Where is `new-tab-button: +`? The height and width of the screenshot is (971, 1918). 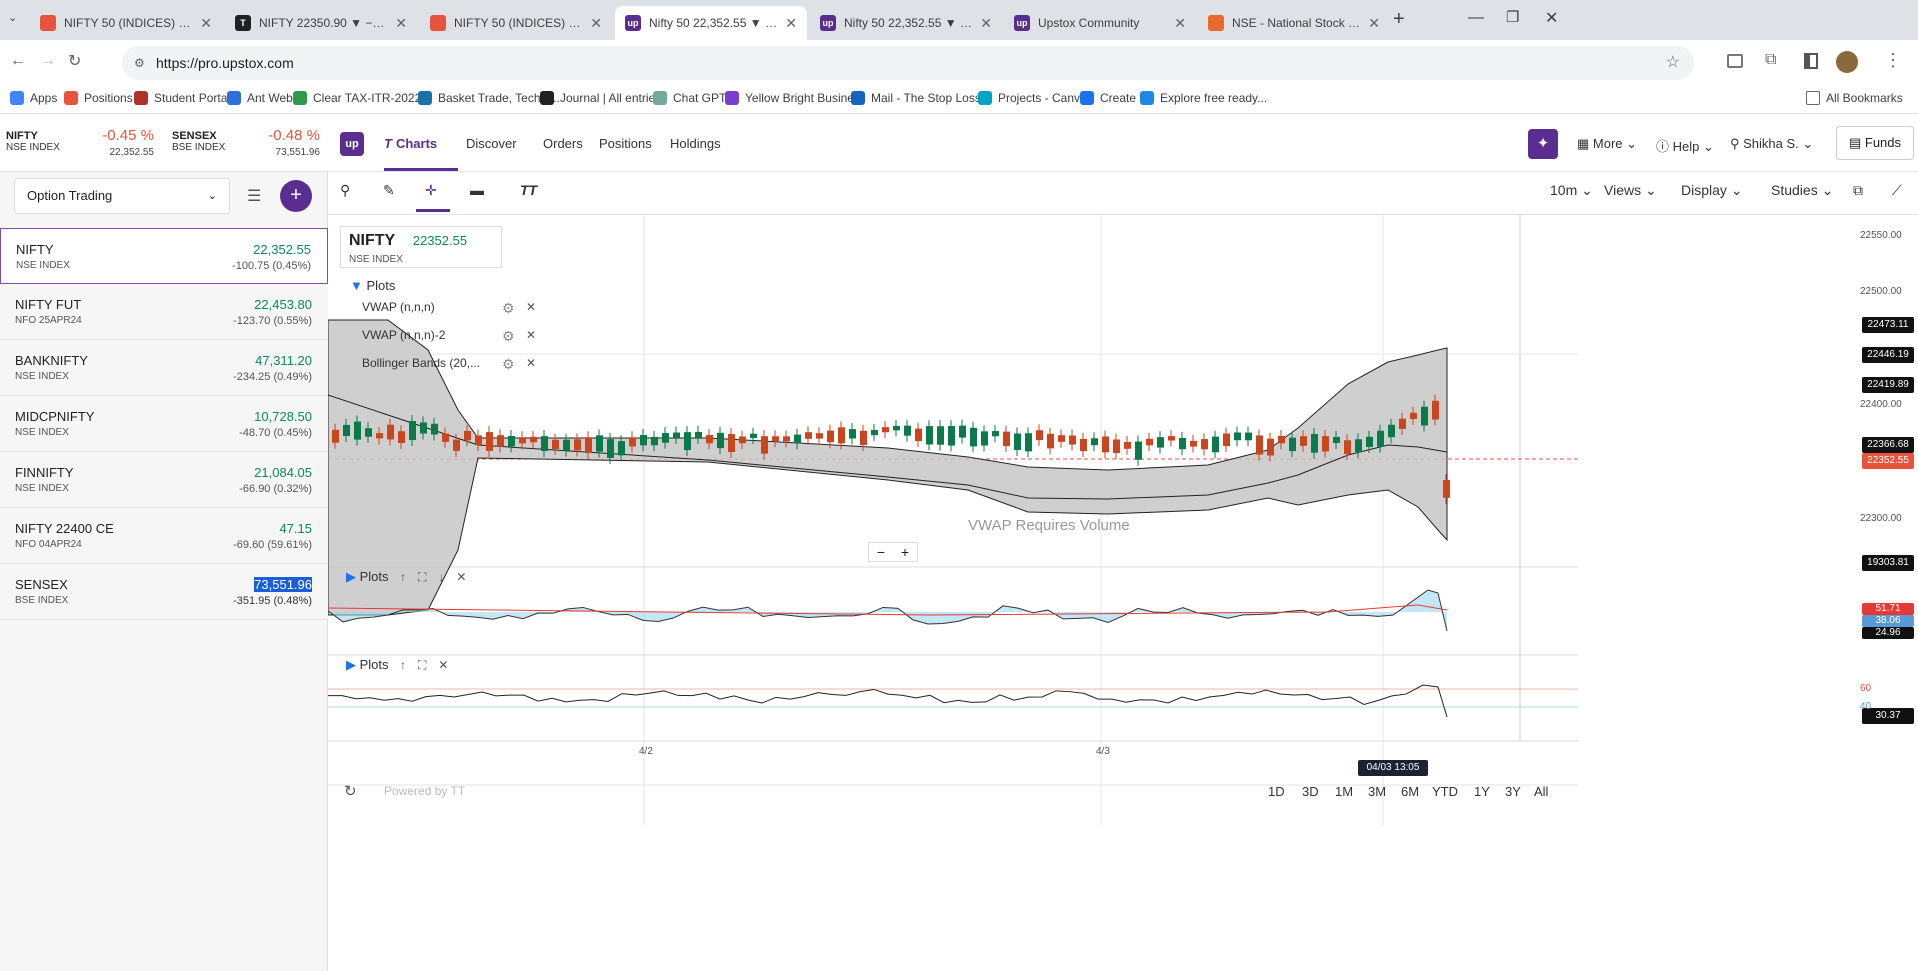
new-tab-button: + is located at coordinates (1399, 19).